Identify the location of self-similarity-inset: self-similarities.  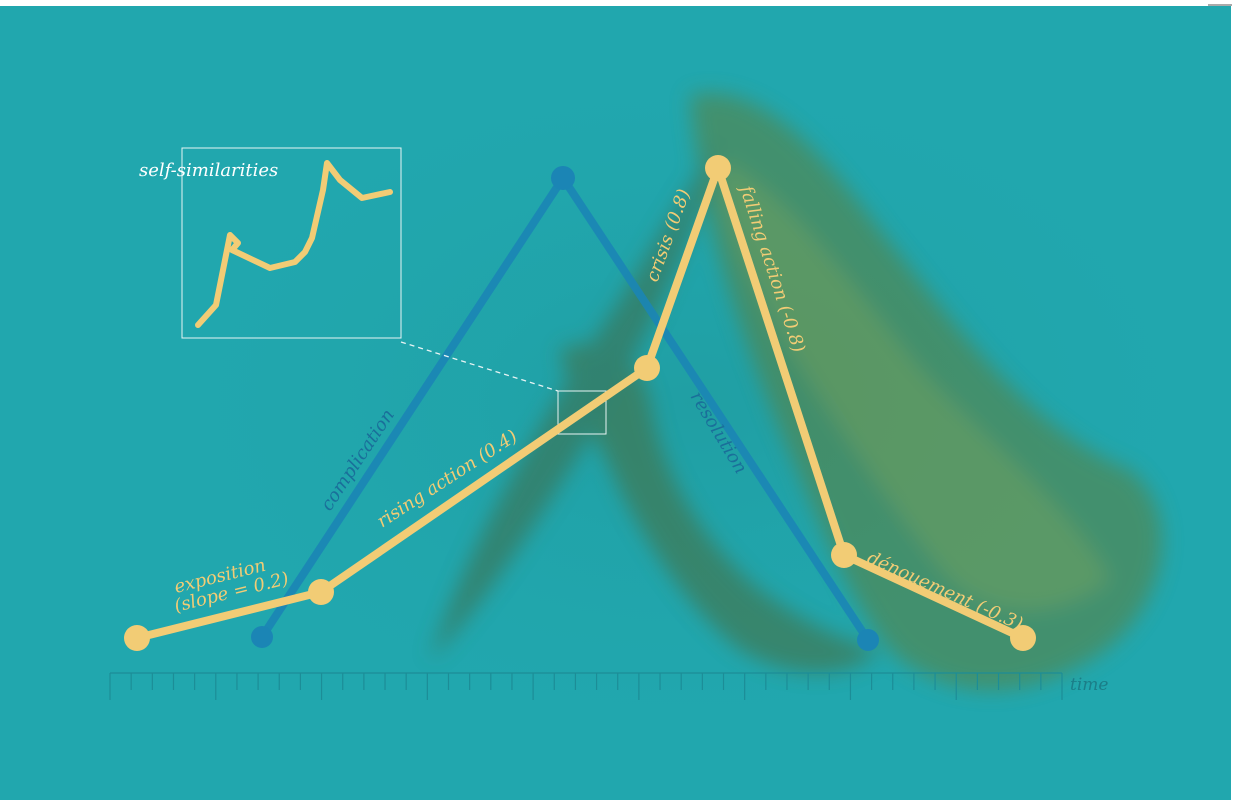
(270, 243).